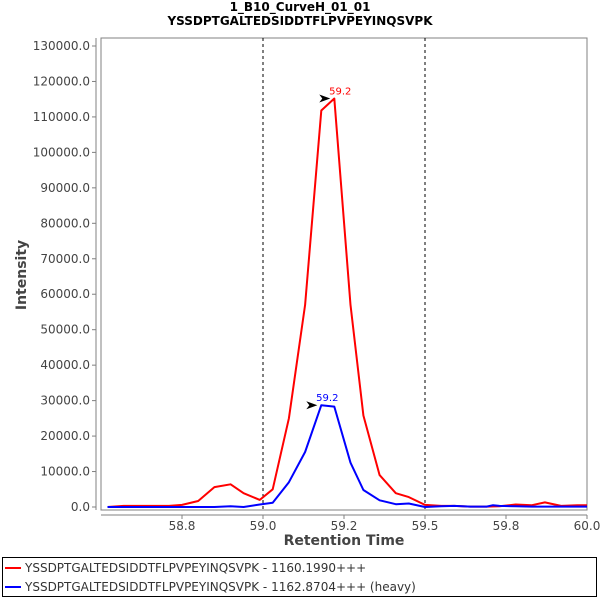 This screenshot has width=600, height=600. I want to click on x-tick-label: 58.8, so click(182, 526).